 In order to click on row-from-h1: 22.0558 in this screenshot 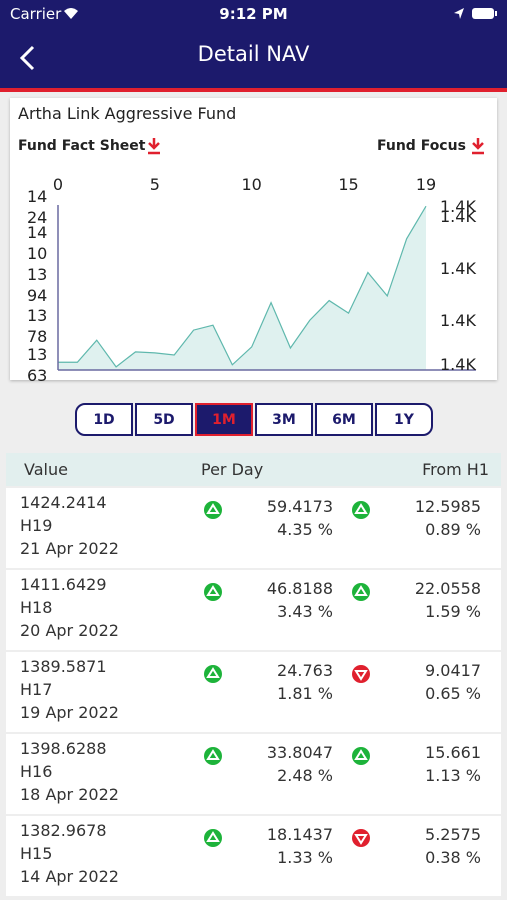, I will do `click(447, 588)`.